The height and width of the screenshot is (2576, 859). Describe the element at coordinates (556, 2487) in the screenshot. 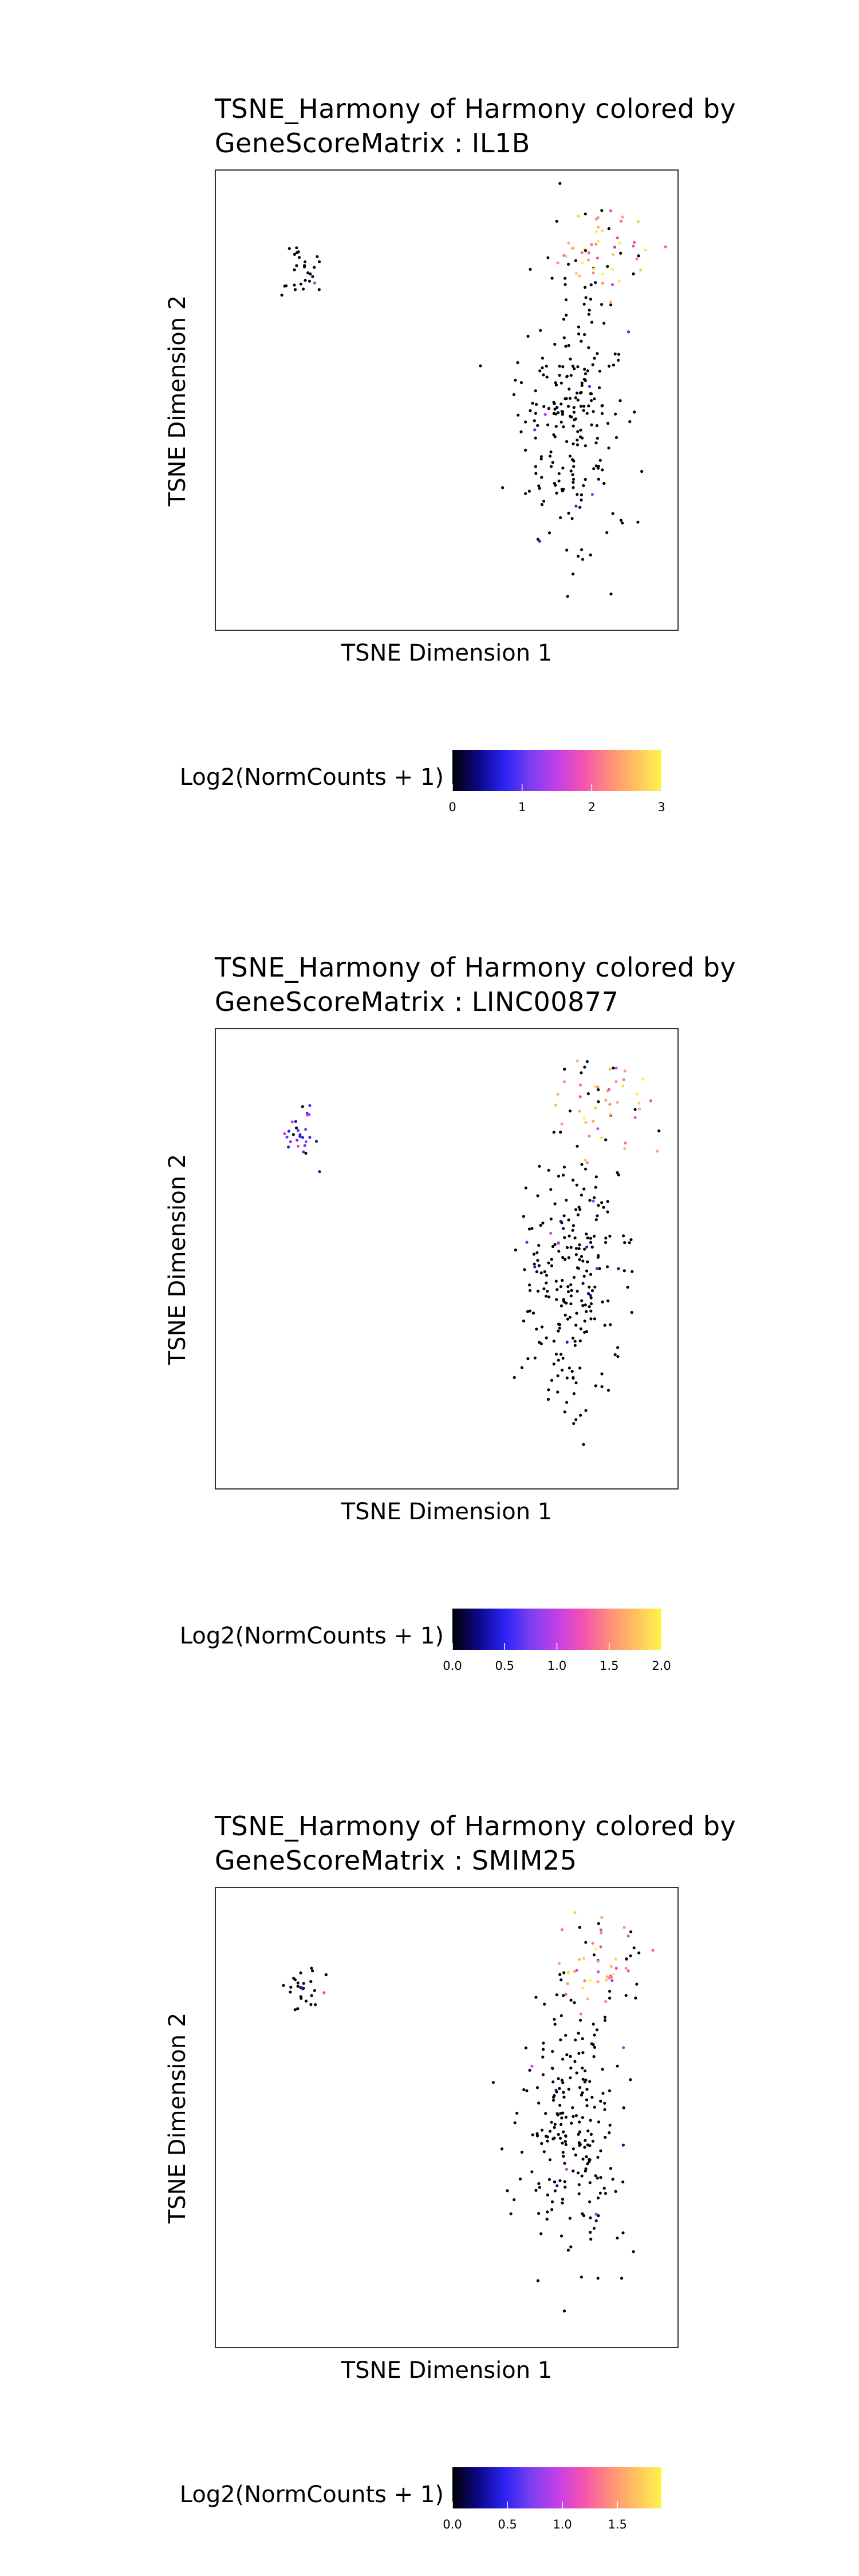

I see `colorbar-gradient` at that location.